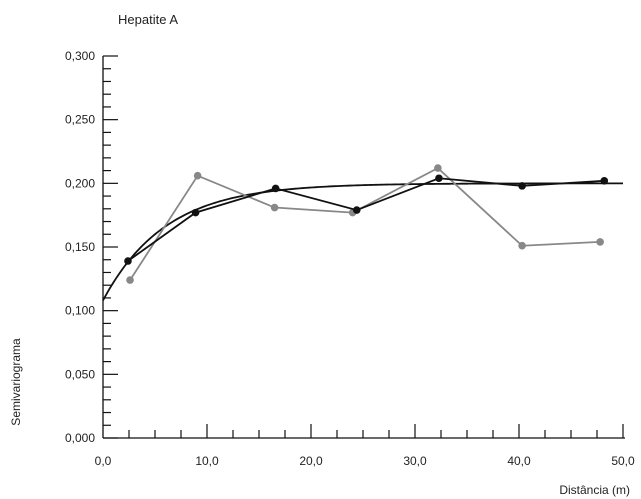 This screenshot has height=499, width=641. What do you see at coordinates (148, 19) in the screenshot?
I see `chart-title: Hepatite A` at bounding box center [148, 19].